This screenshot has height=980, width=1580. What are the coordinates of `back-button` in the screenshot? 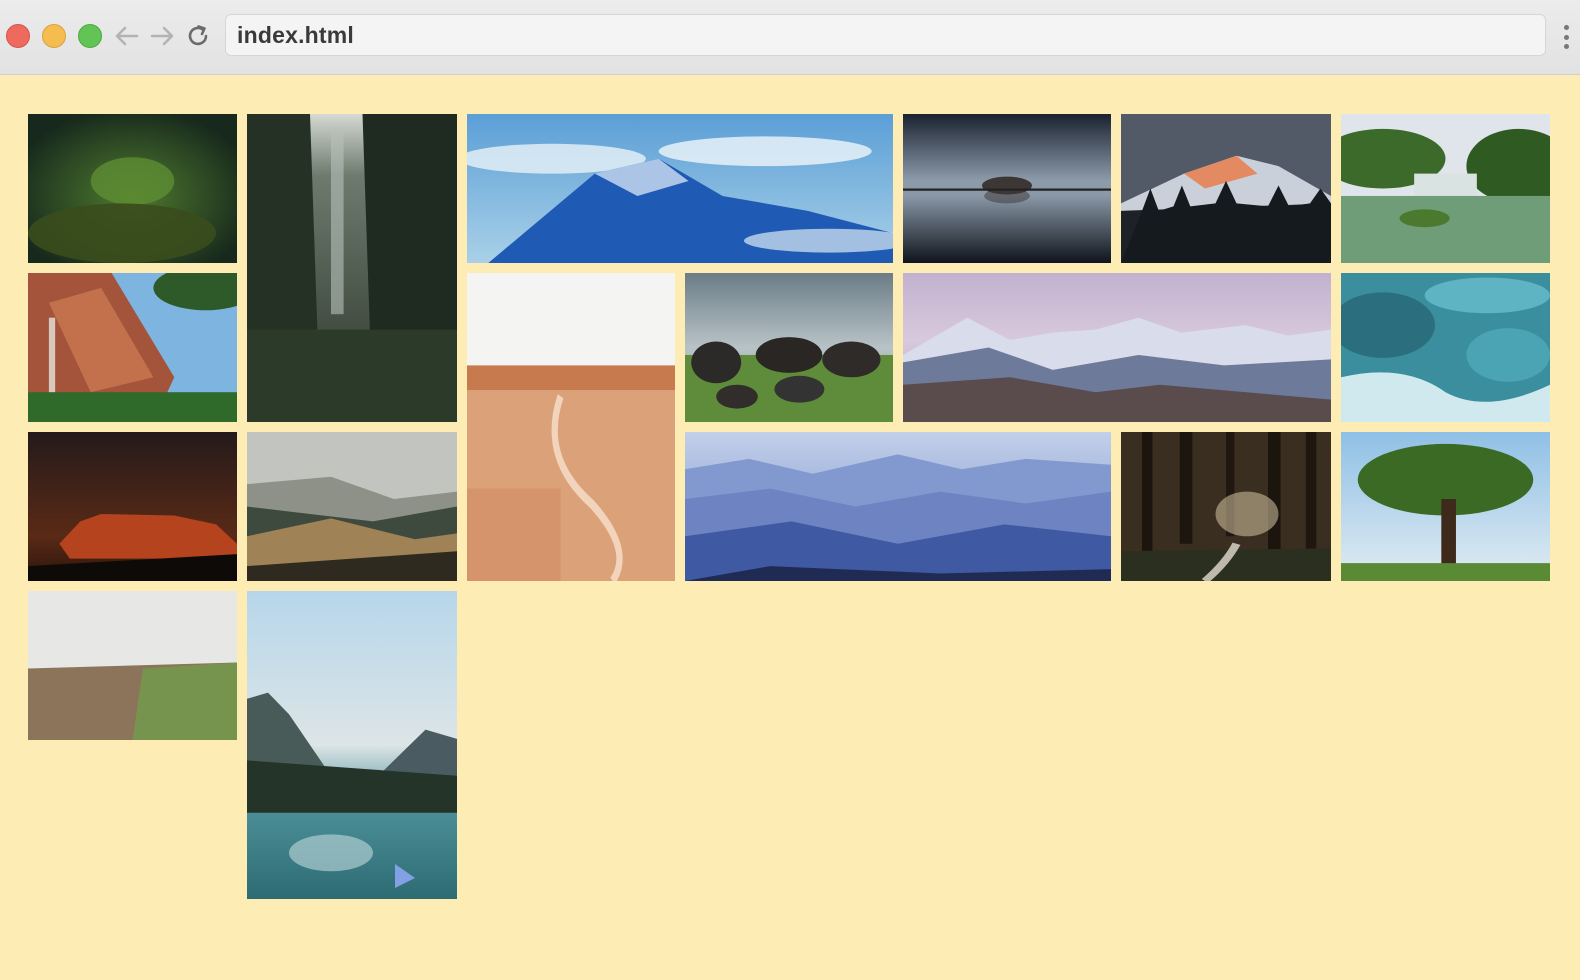 It's located at (127, 36).